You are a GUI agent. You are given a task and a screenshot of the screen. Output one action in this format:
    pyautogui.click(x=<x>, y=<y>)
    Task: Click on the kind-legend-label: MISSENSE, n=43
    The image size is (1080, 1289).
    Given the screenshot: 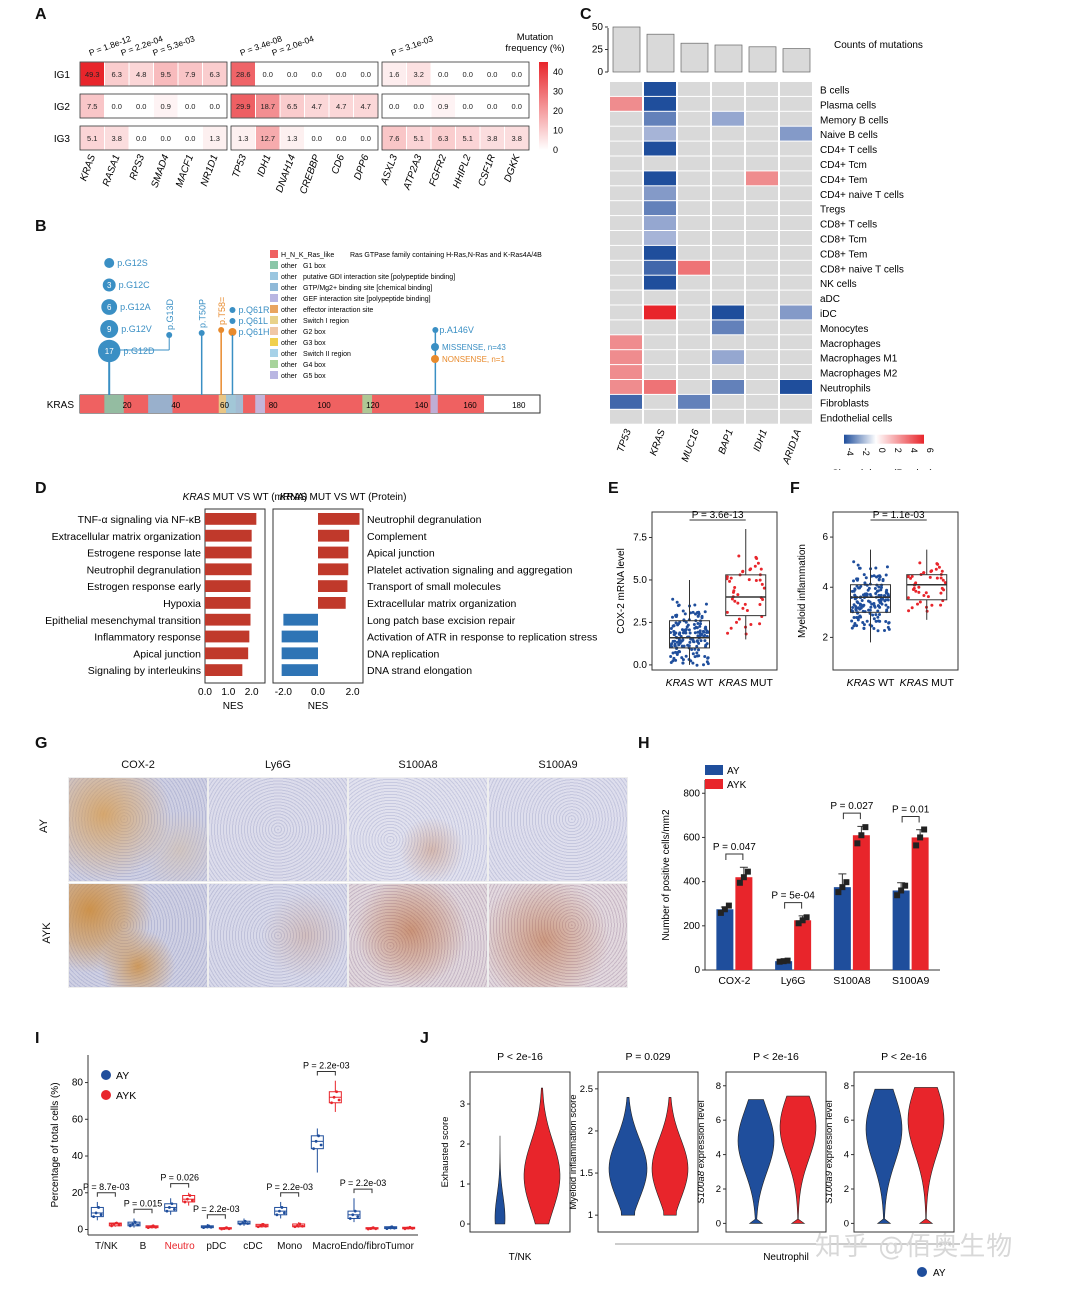 What is the action you would take?
    pyautogui.click(x=474, y=347)
    